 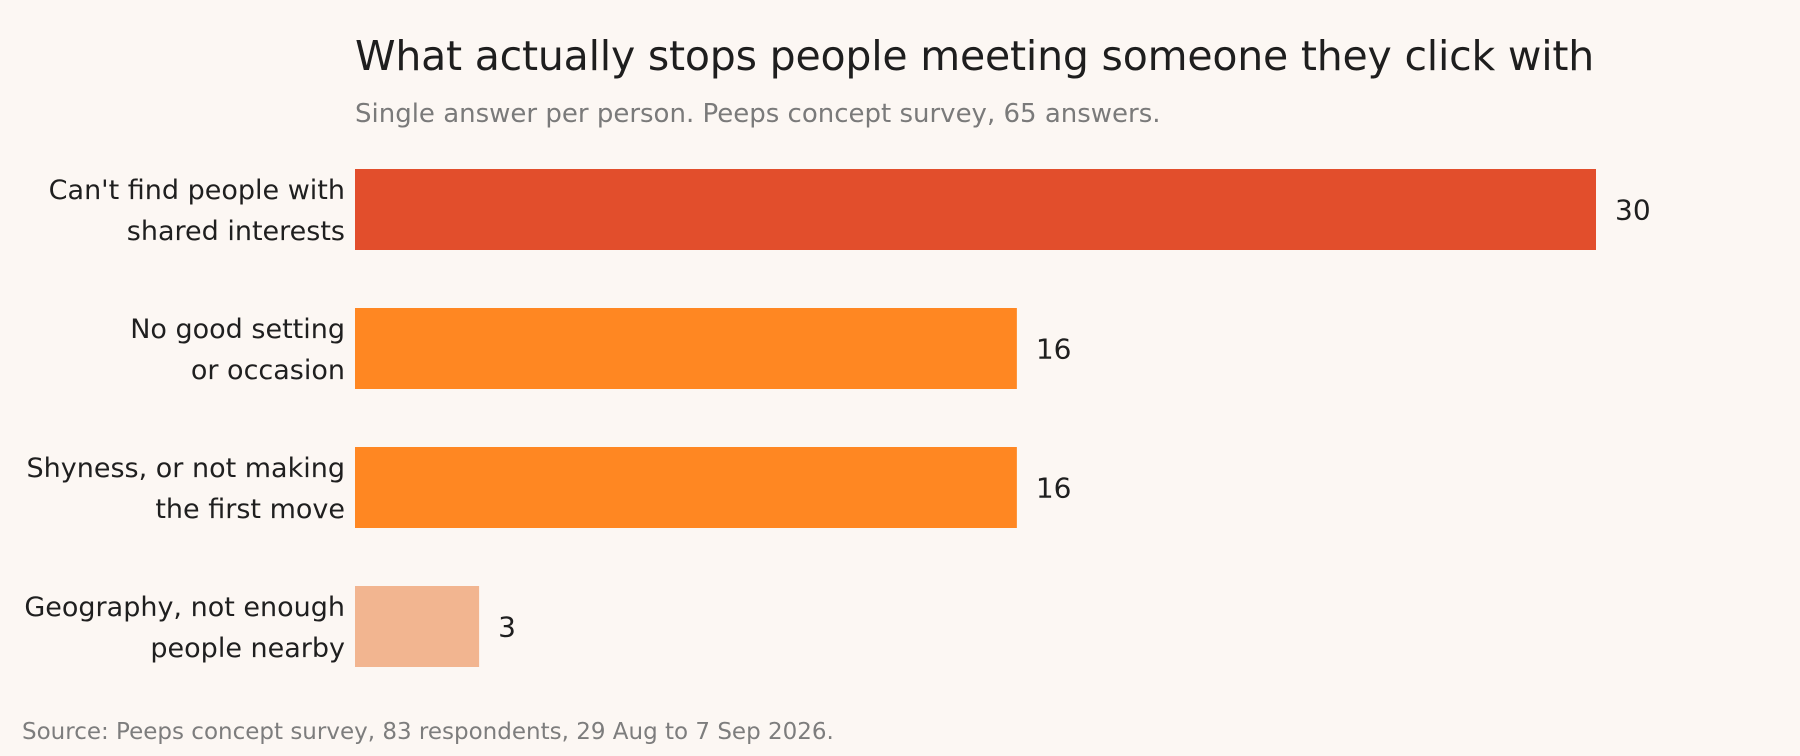 What do you see at coordinates (186, 468) in the screenshot?
I see `category-label: Shyness, or not making` at bounding box center [186, 468].